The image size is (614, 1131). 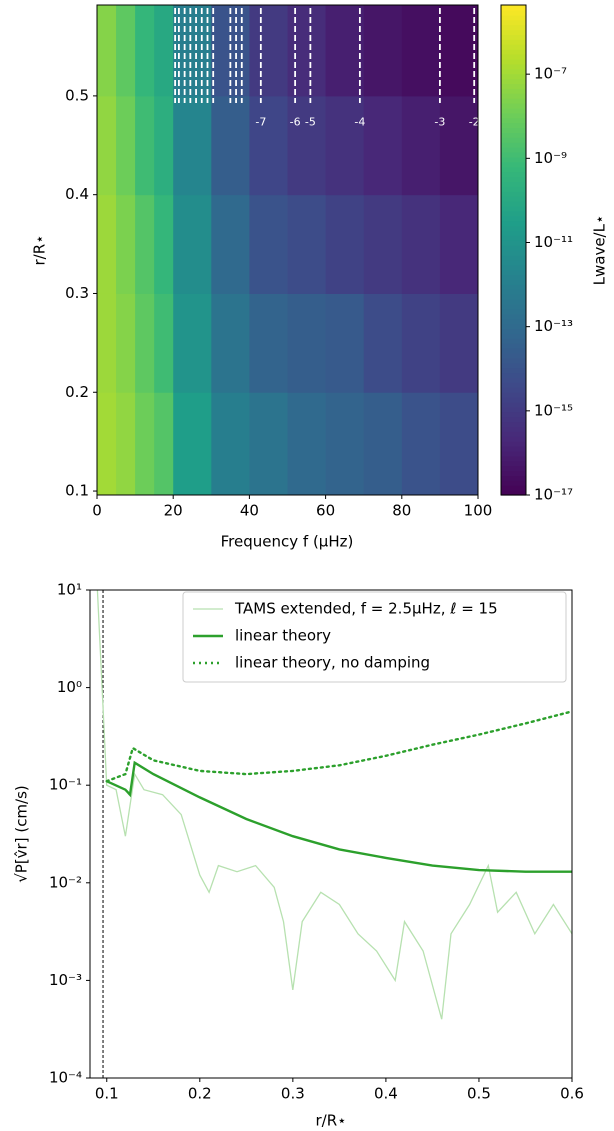 I want to click on x-axis-label: Frequency f (μHz), so click(x=287, y=542).